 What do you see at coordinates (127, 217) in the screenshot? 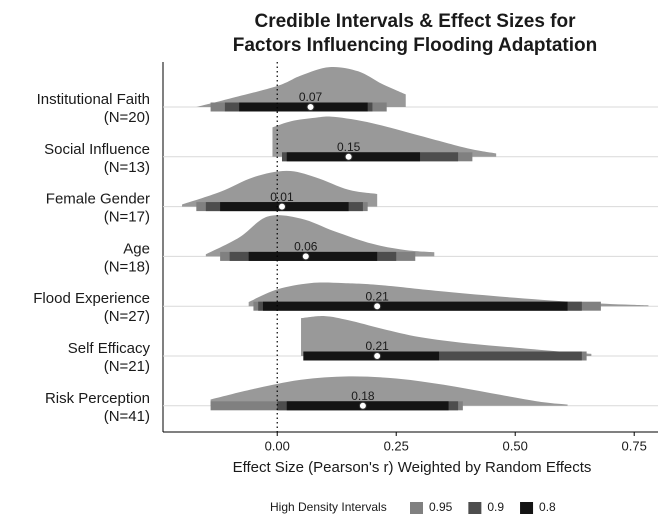
I see `row-n: (N=17)` at bounding box center [127, 217].